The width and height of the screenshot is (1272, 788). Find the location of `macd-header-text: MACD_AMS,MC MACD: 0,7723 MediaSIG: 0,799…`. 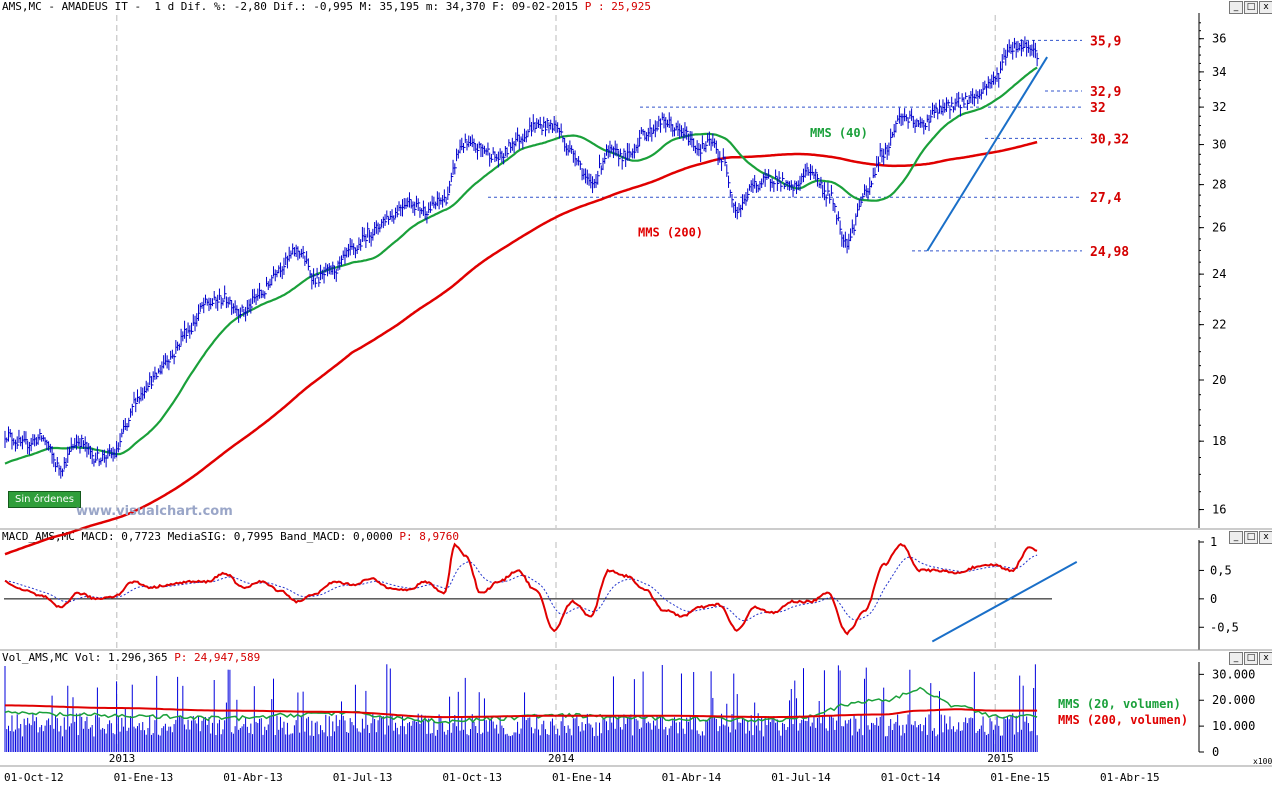

macd-header-text: MACD_AMS,MC MACD: 0,7723 MediaSIG: 0,799… is located at coordinates (201, 536).